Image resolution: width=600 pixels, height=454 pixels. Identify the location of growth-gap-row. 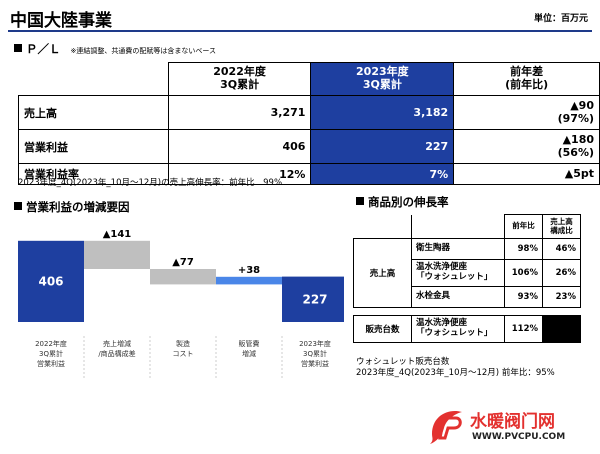
(467, 311).